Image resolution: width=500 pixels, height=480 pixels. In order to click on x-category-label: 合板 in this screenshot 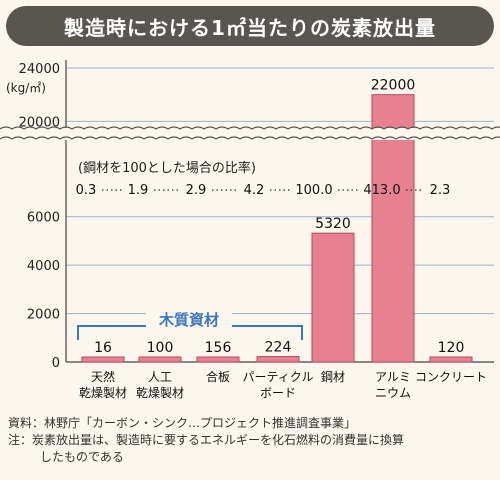, I will do `click(218, 376)`.